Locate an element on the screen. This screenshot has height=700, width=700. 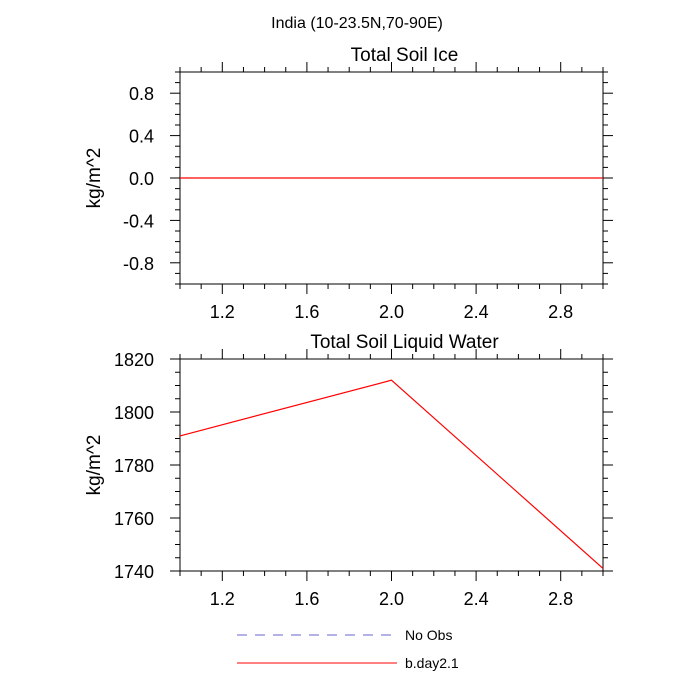
legend: No Obs b.day2.1 is located at coordinates (348, 649).